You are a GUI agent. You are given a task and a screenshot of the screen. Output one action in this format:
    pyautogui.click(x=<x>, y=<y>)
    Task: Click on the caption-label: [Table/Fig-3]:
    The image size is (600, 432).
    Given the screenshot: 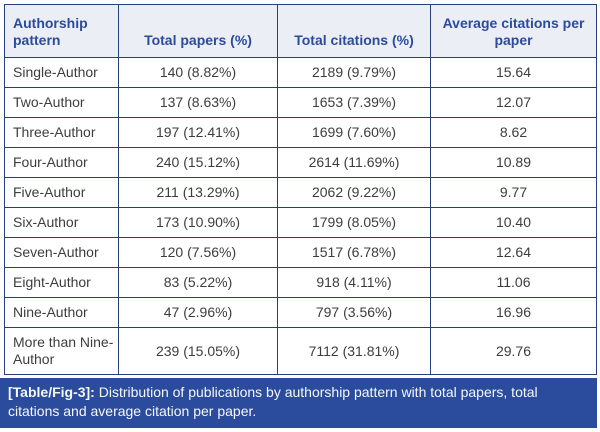 What is the action you would take?
    pyautogui.click(x=51, y=392)
    